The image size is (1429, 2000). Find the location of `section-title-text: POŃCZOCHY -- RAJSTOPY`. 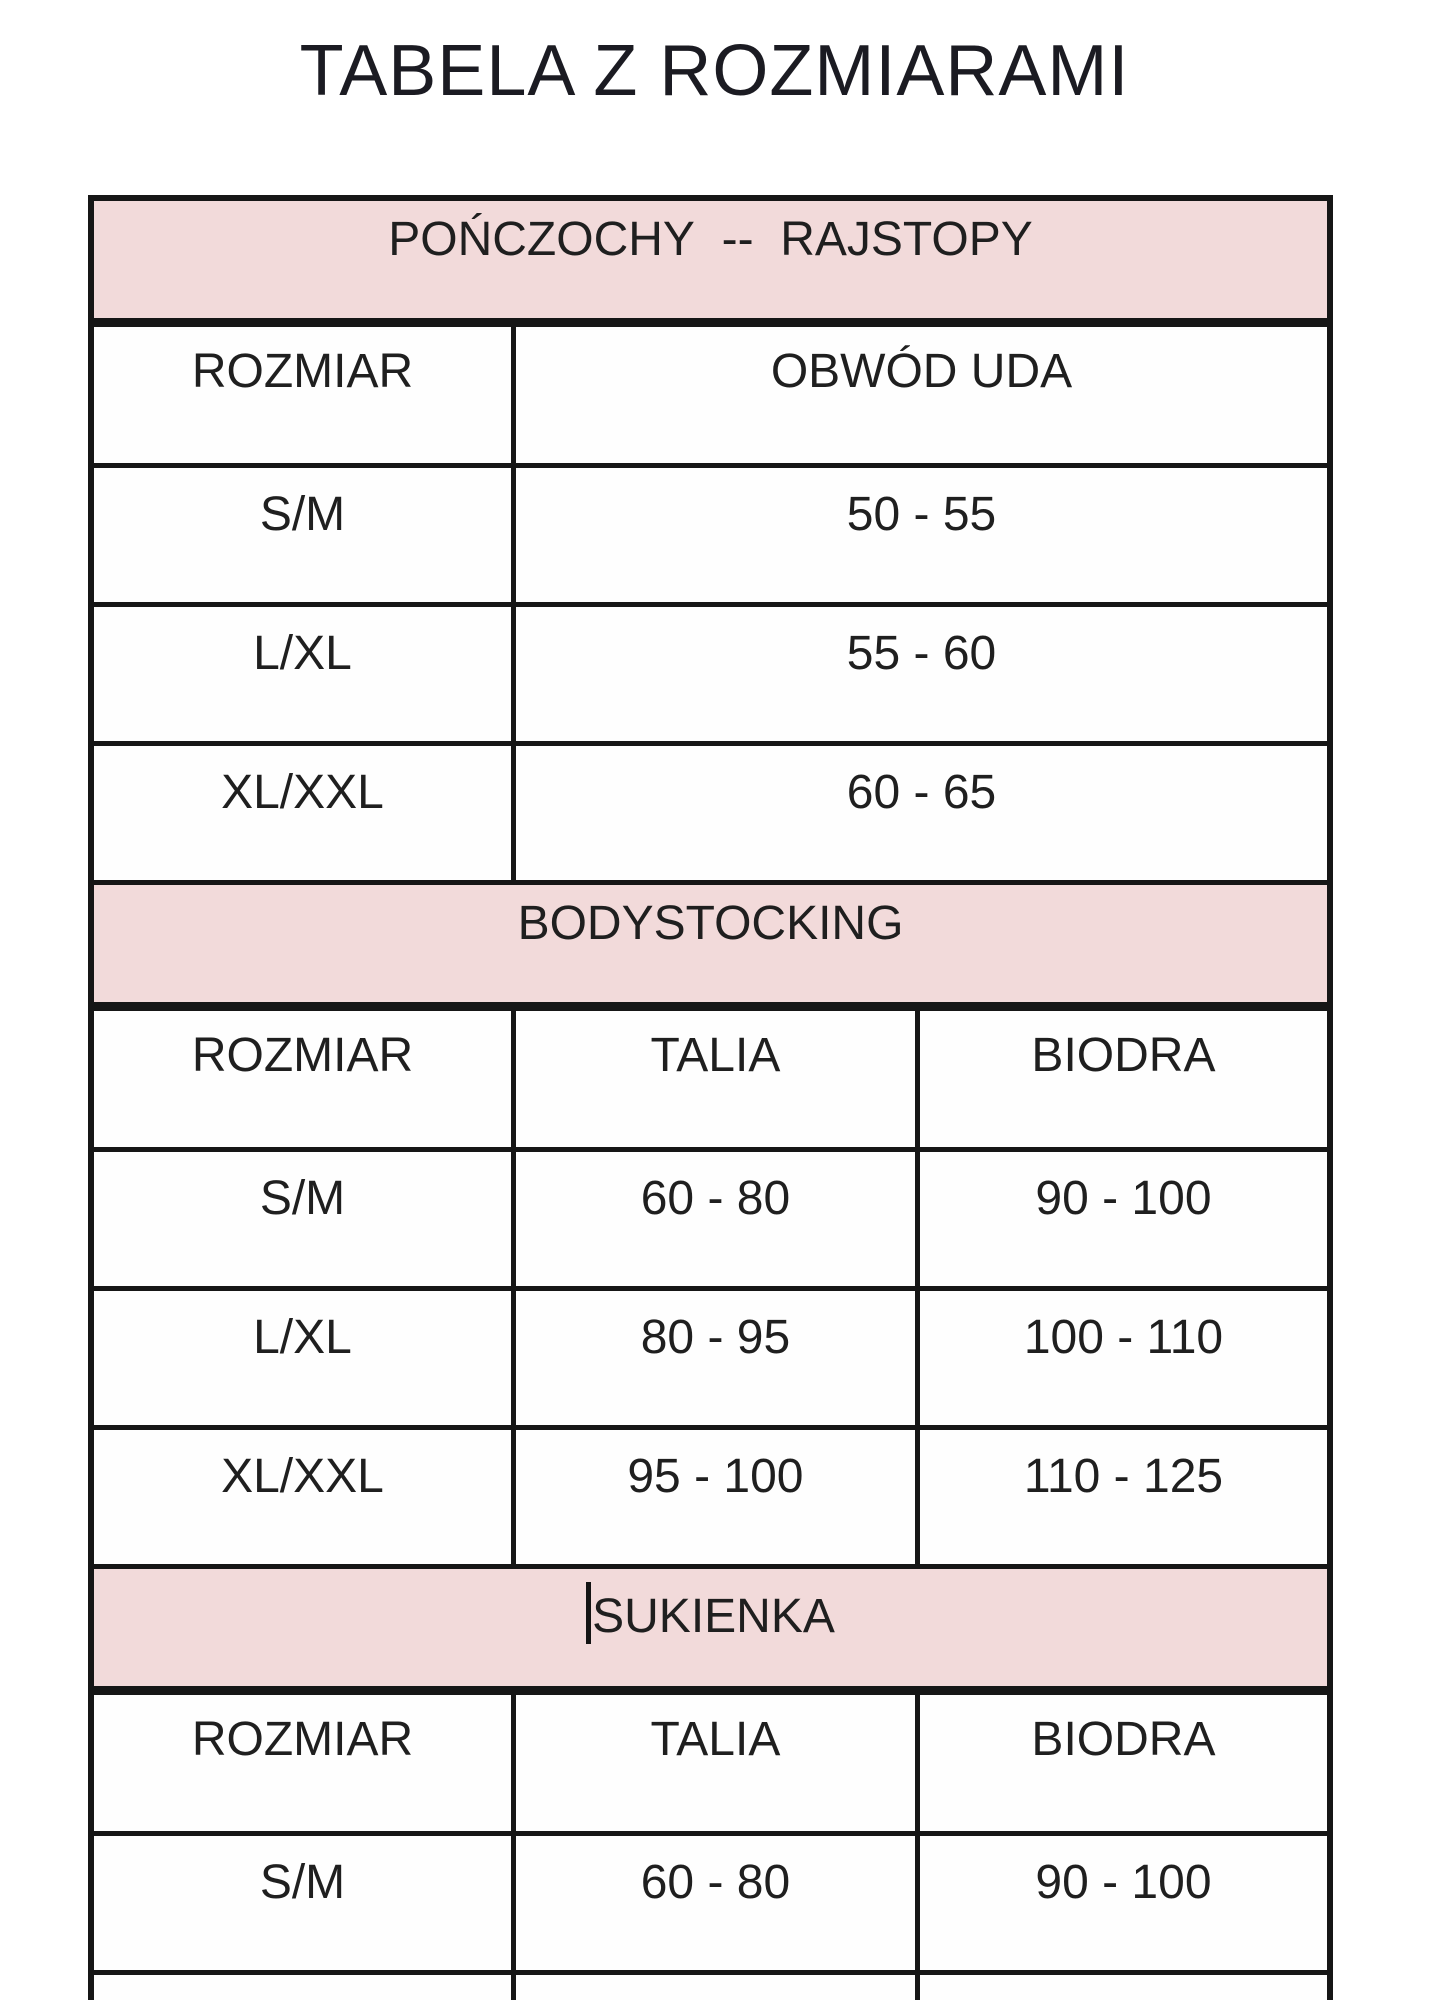

section-title-text: POŃCZOCHY -- RAJSTOPY is located at coordinates (710, 239).